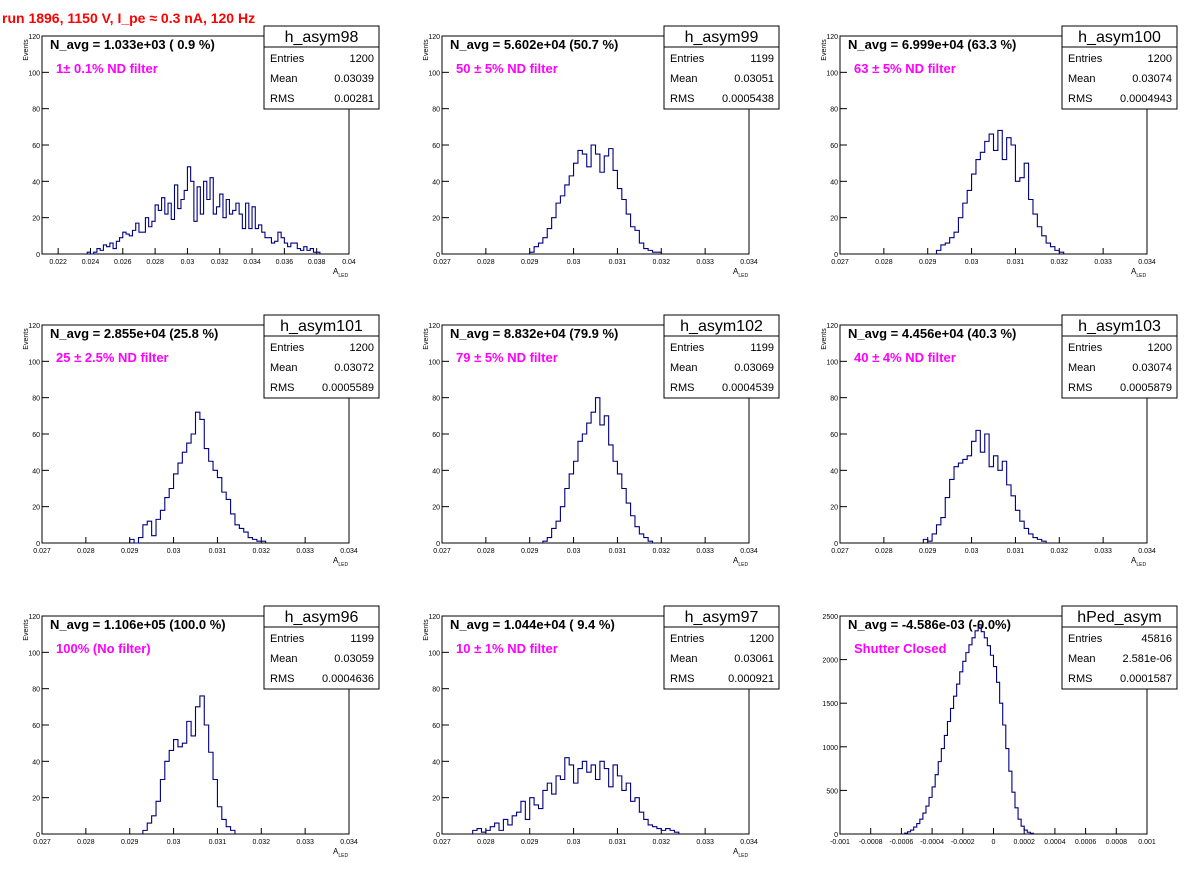 This screenshot has width=1196, height=872. I want to click on stats-value: 0.03069, so click(754, 368).